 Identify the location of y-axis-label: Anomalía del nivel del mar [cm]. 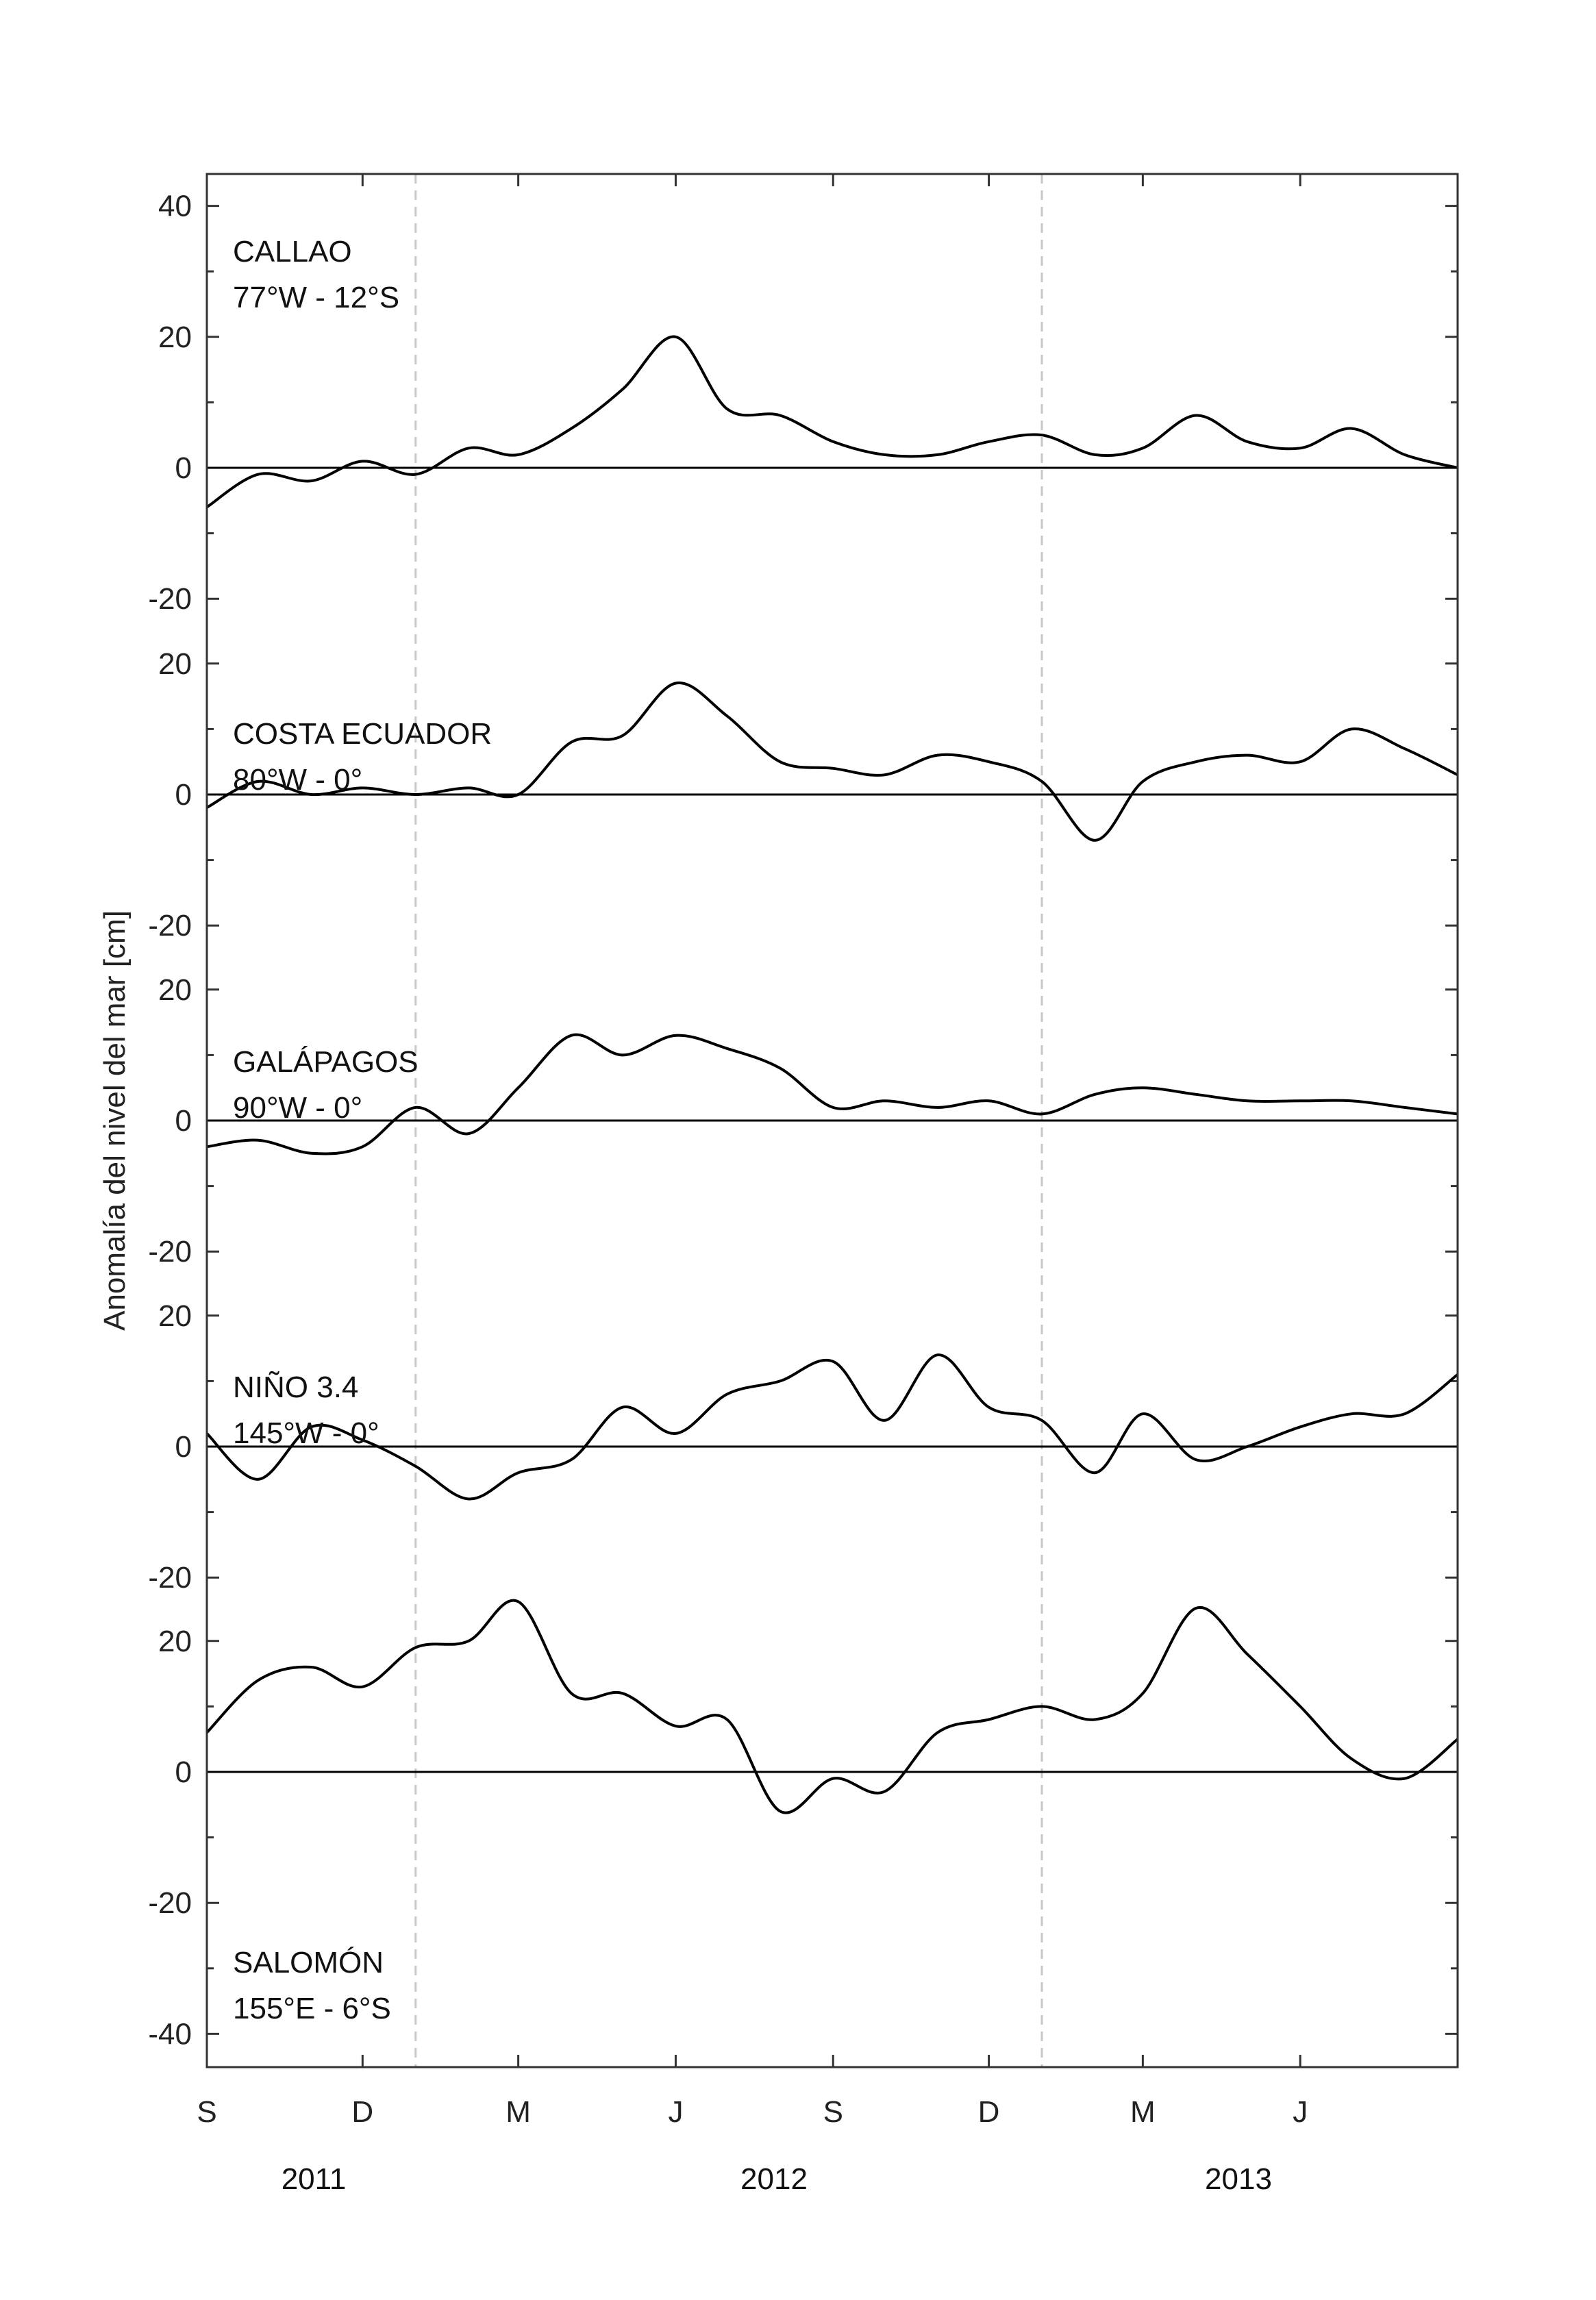
(115, 1120).